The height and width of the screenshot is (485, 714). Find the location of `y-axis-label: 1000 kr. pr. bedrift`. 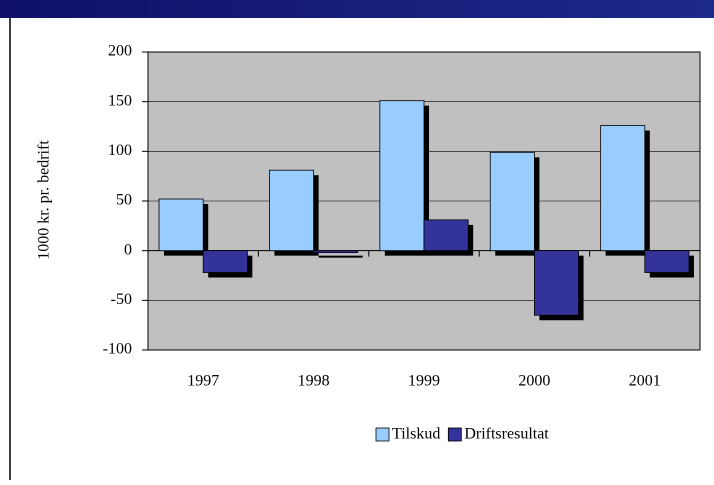

y-axis-label: 1000 kr. pr. bedrift is located at coordinates (44, 200).